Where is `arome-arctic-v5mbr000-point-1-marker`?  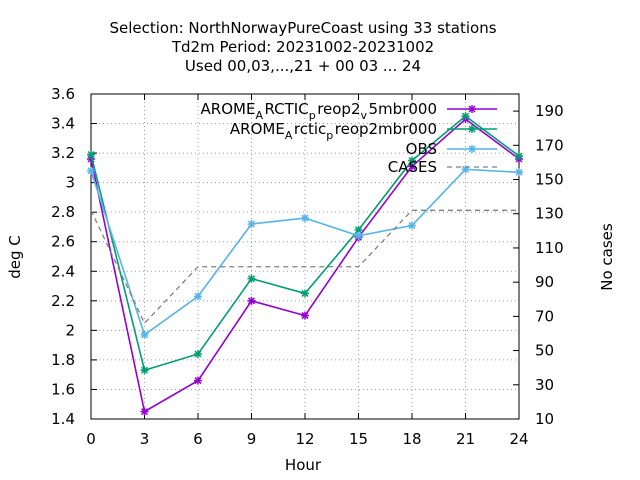 arome-arctic-v5mbr000-point-1-marker is located at coordinates (144, 412).